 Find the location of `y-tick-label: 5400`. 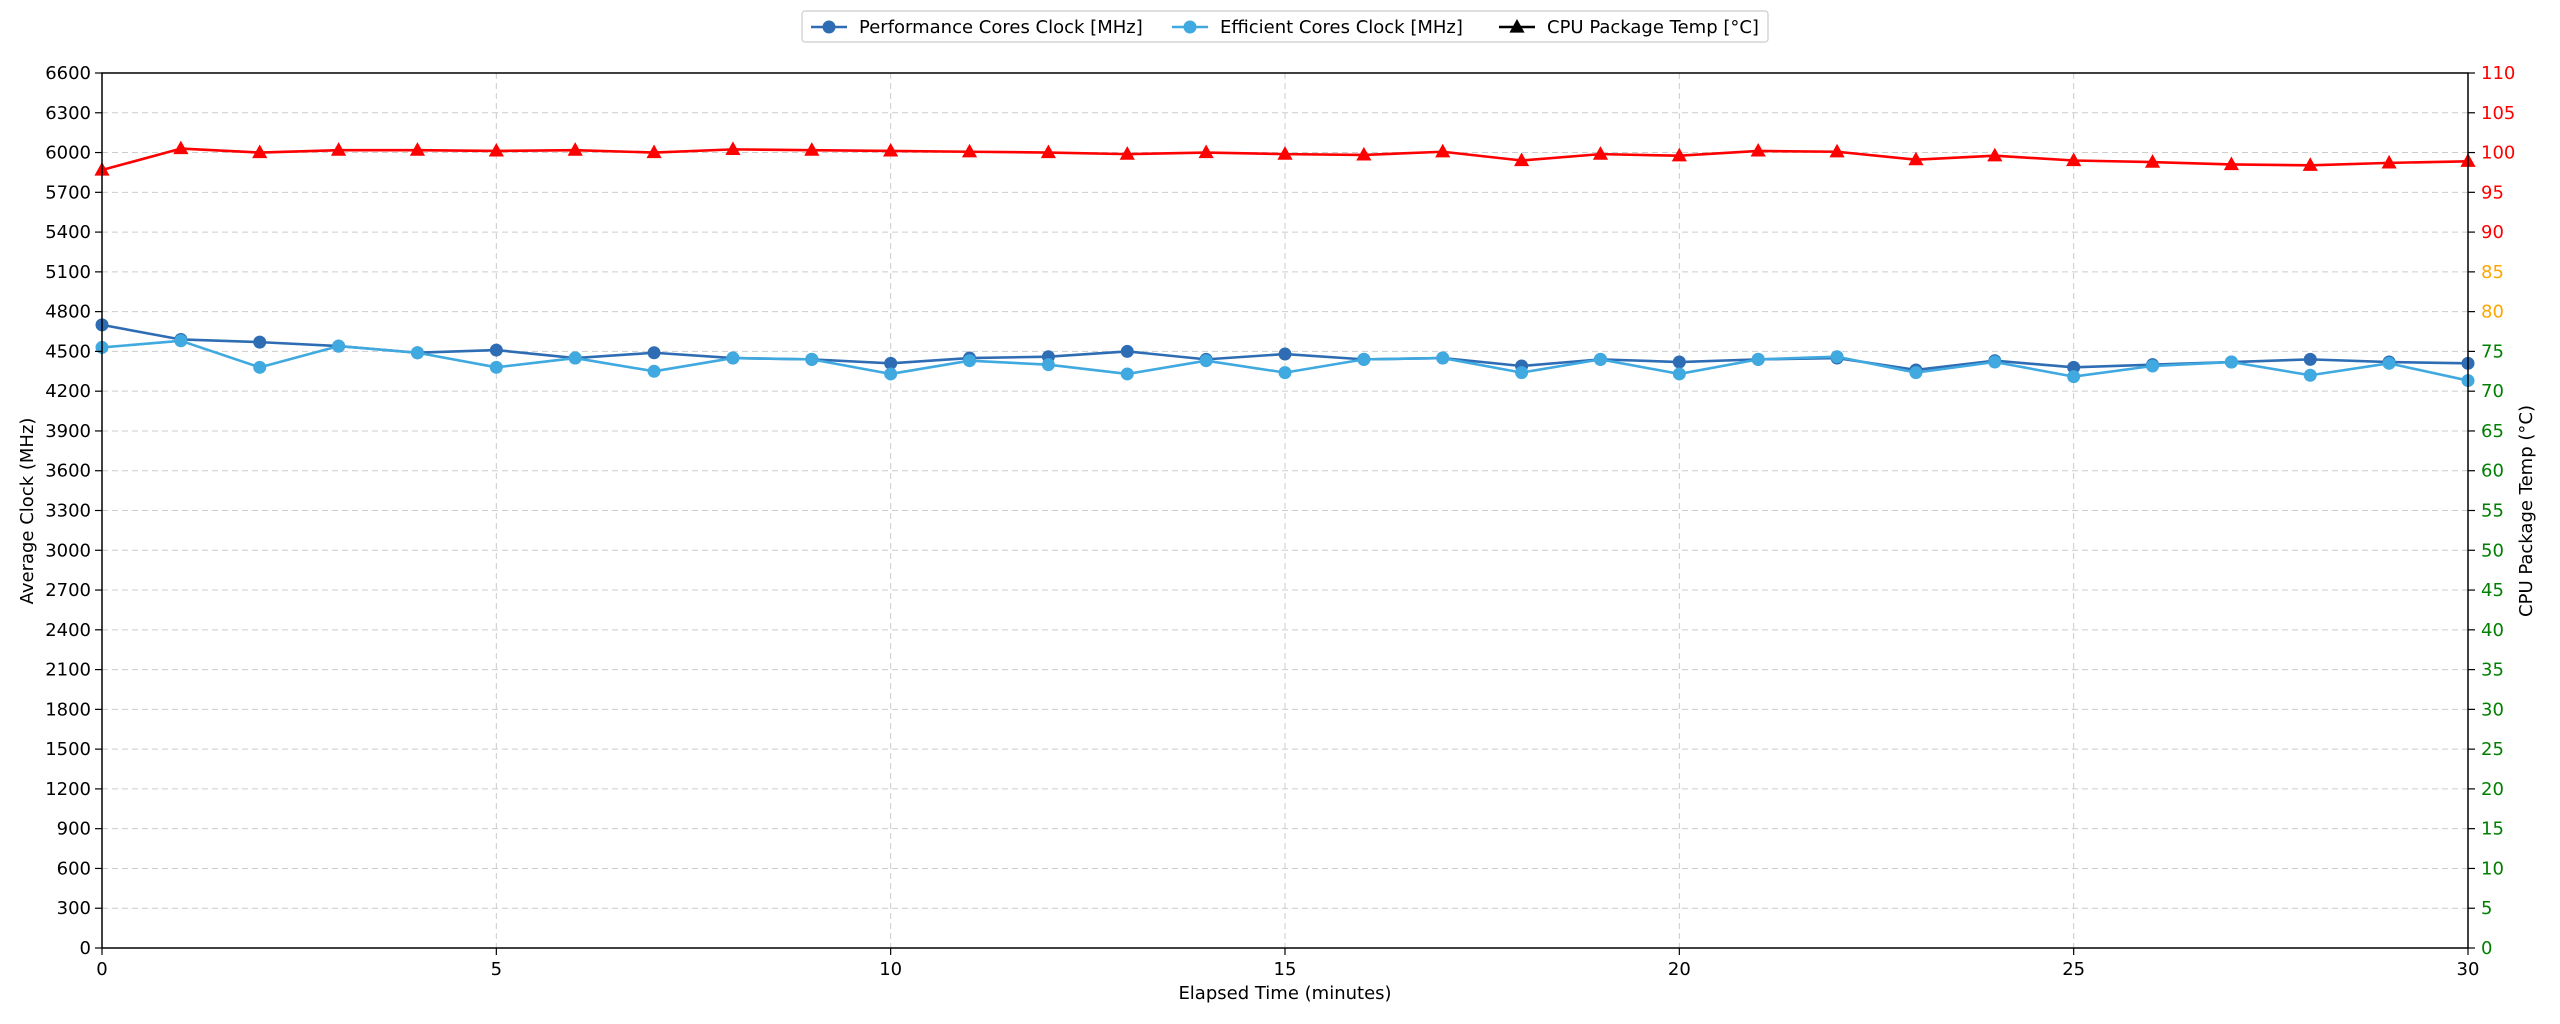

y-tick-label: 5400 is located at coordinates (68, 232).